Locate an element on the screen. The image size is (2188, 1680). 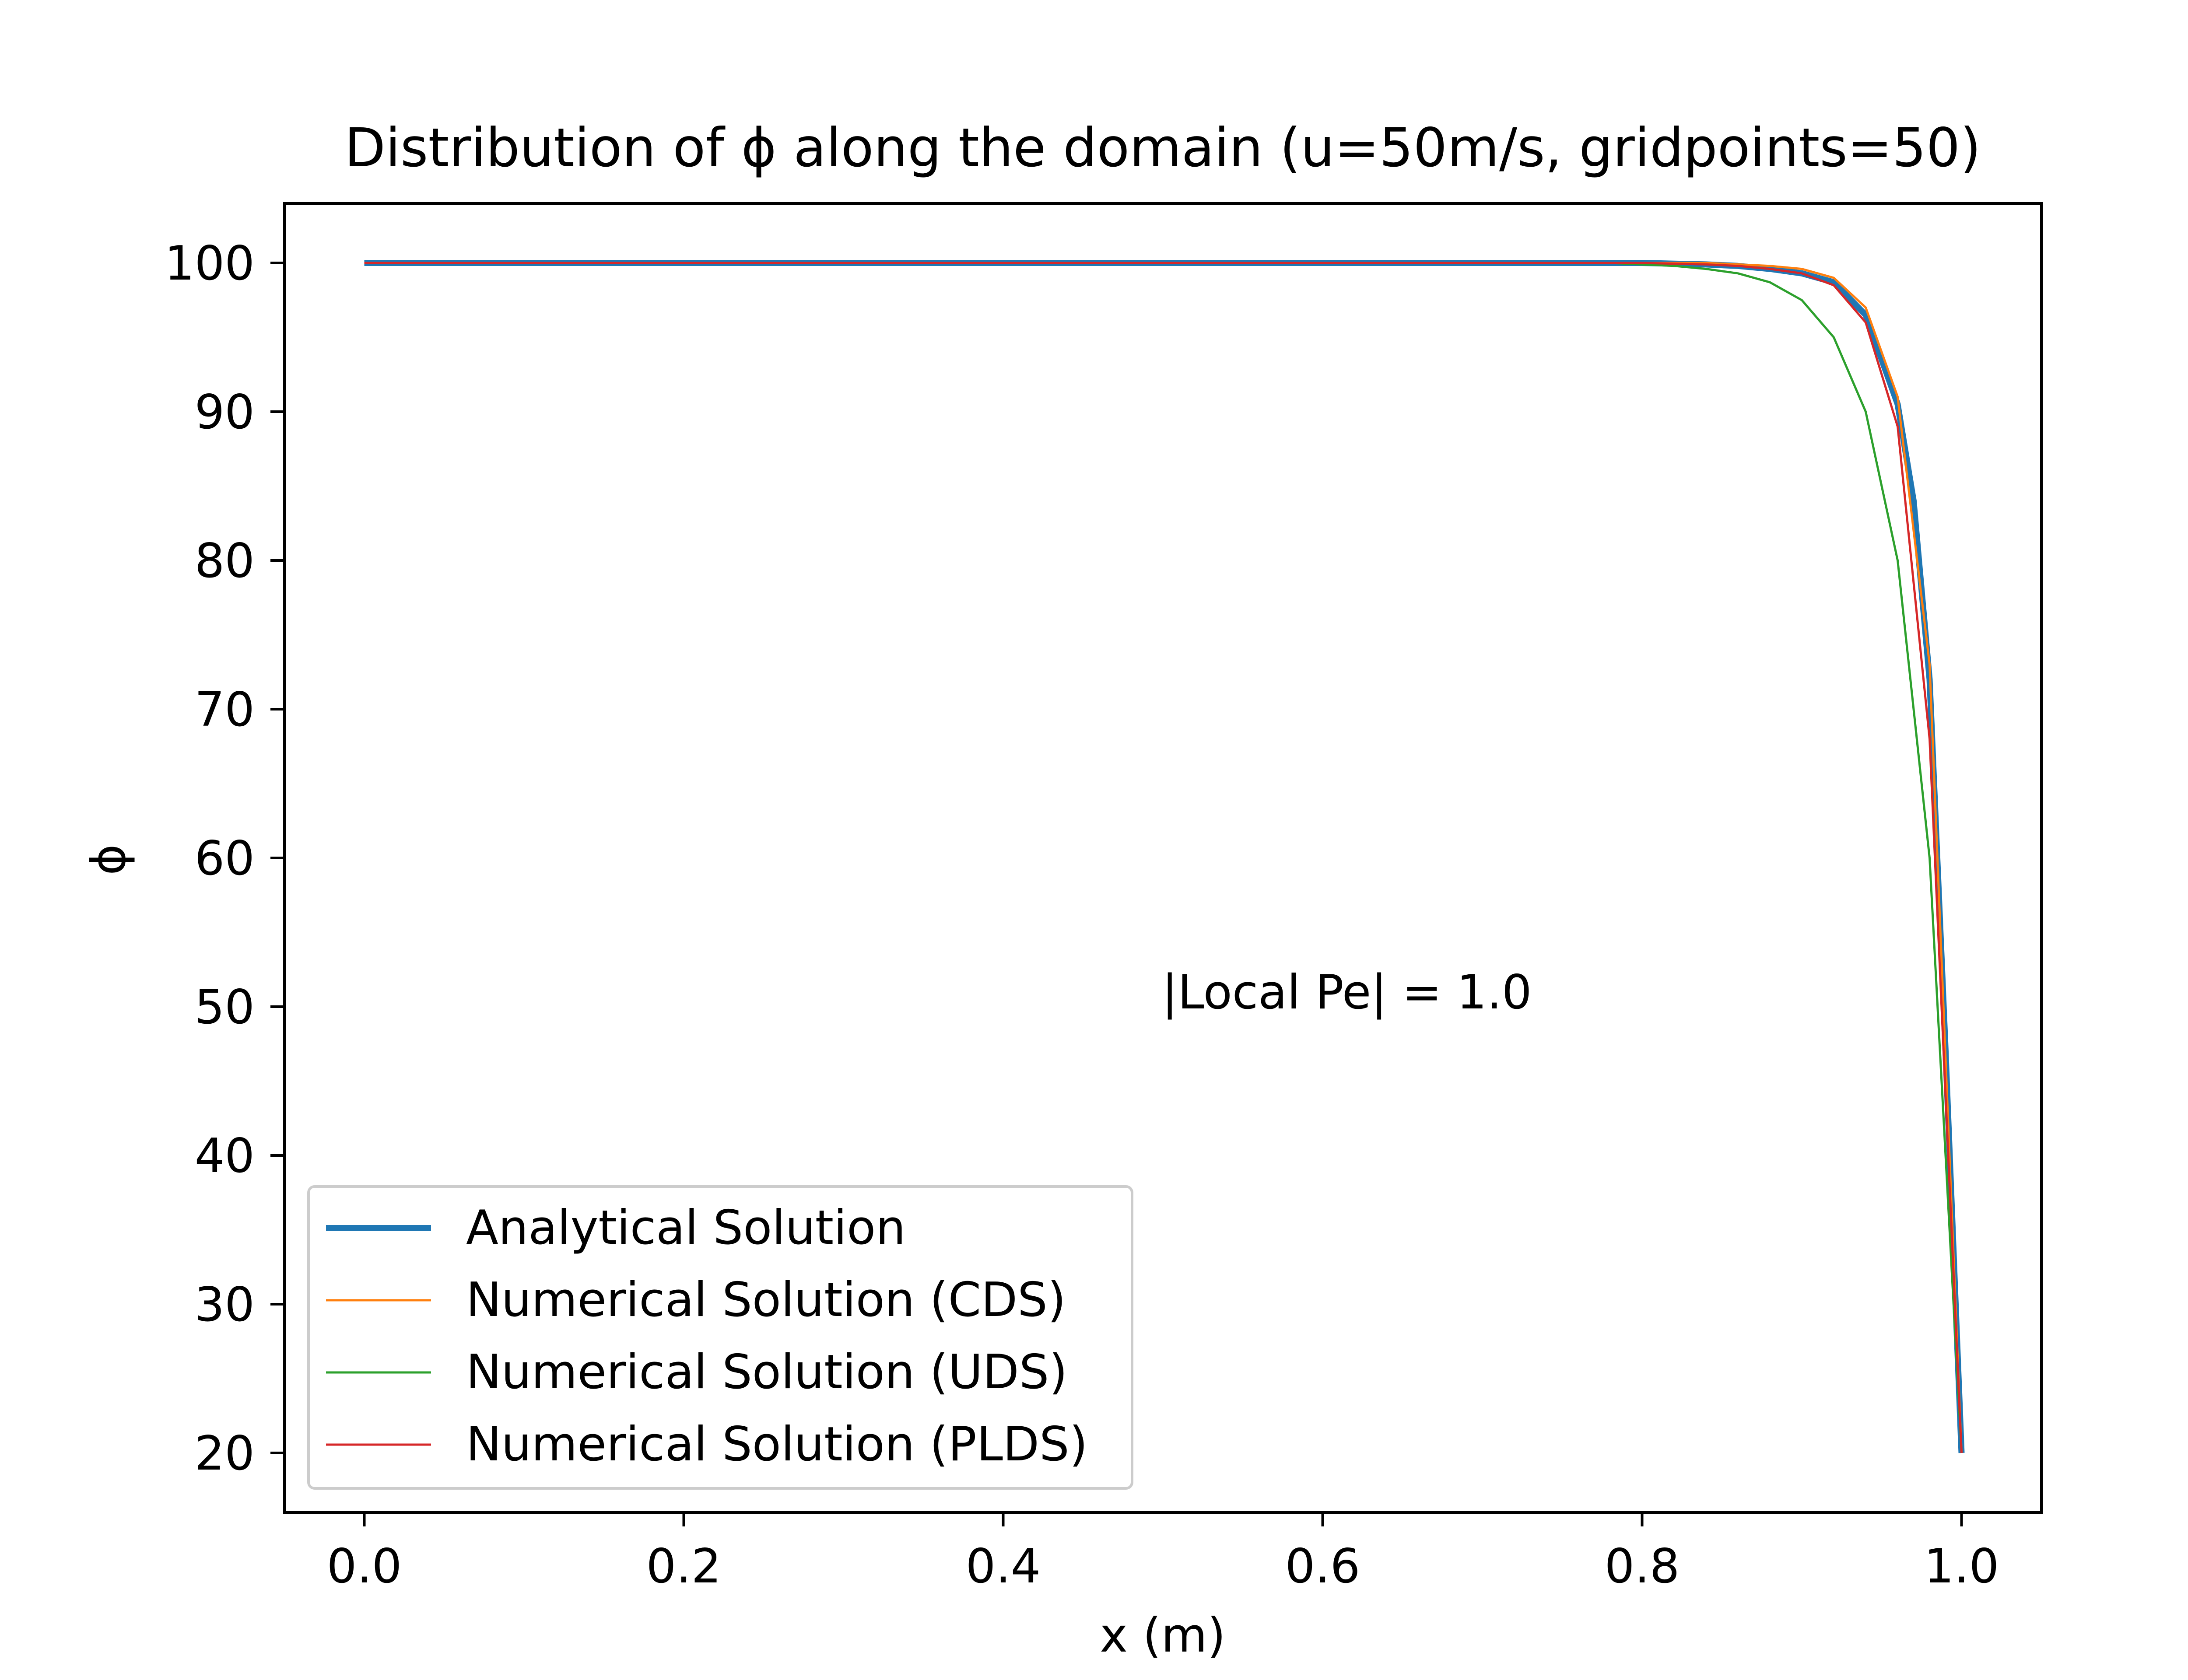
y-tick-label: 70 is located at coordinates (225, 709).